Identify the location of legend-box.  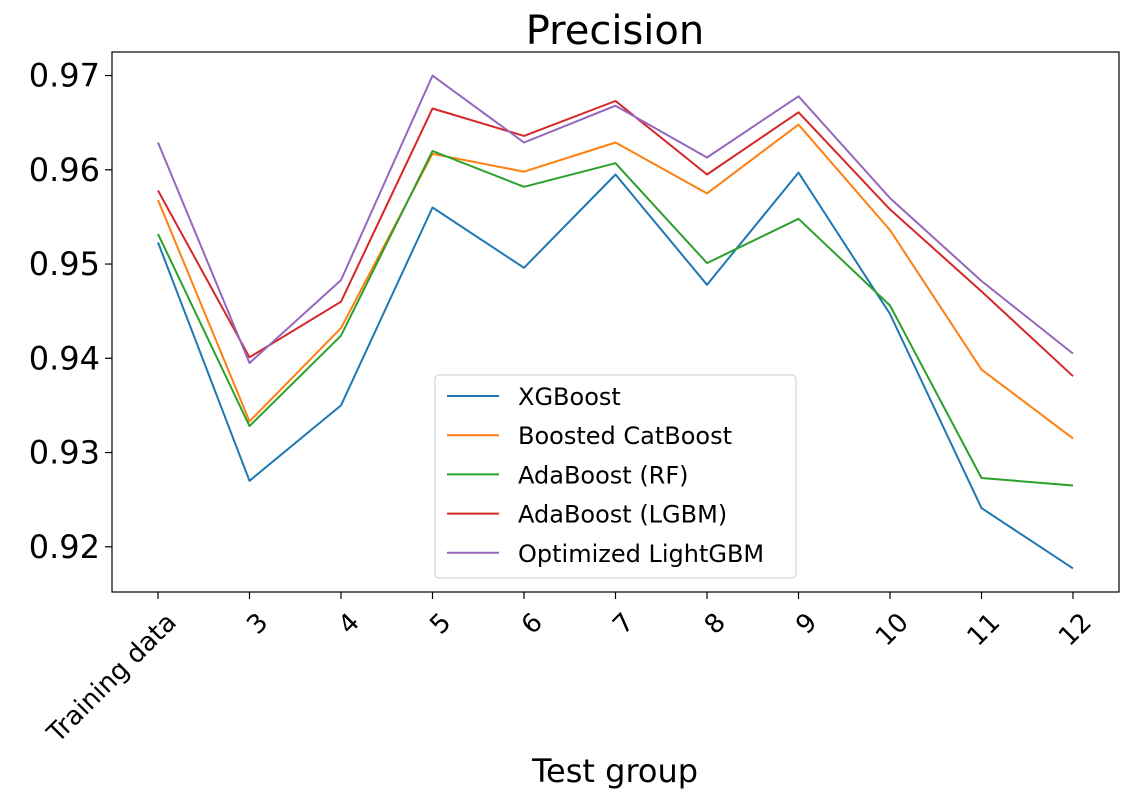
(615, 476).